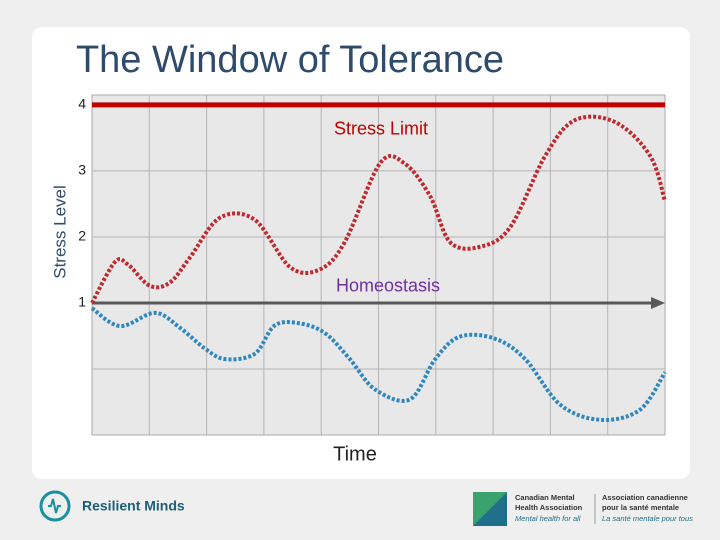 The height and width of the screenshot is (540, 720). Describe the element at coordinates (647, 518) in the screenshot. I see `logo-text: La santé mentale pour tous` at that location.